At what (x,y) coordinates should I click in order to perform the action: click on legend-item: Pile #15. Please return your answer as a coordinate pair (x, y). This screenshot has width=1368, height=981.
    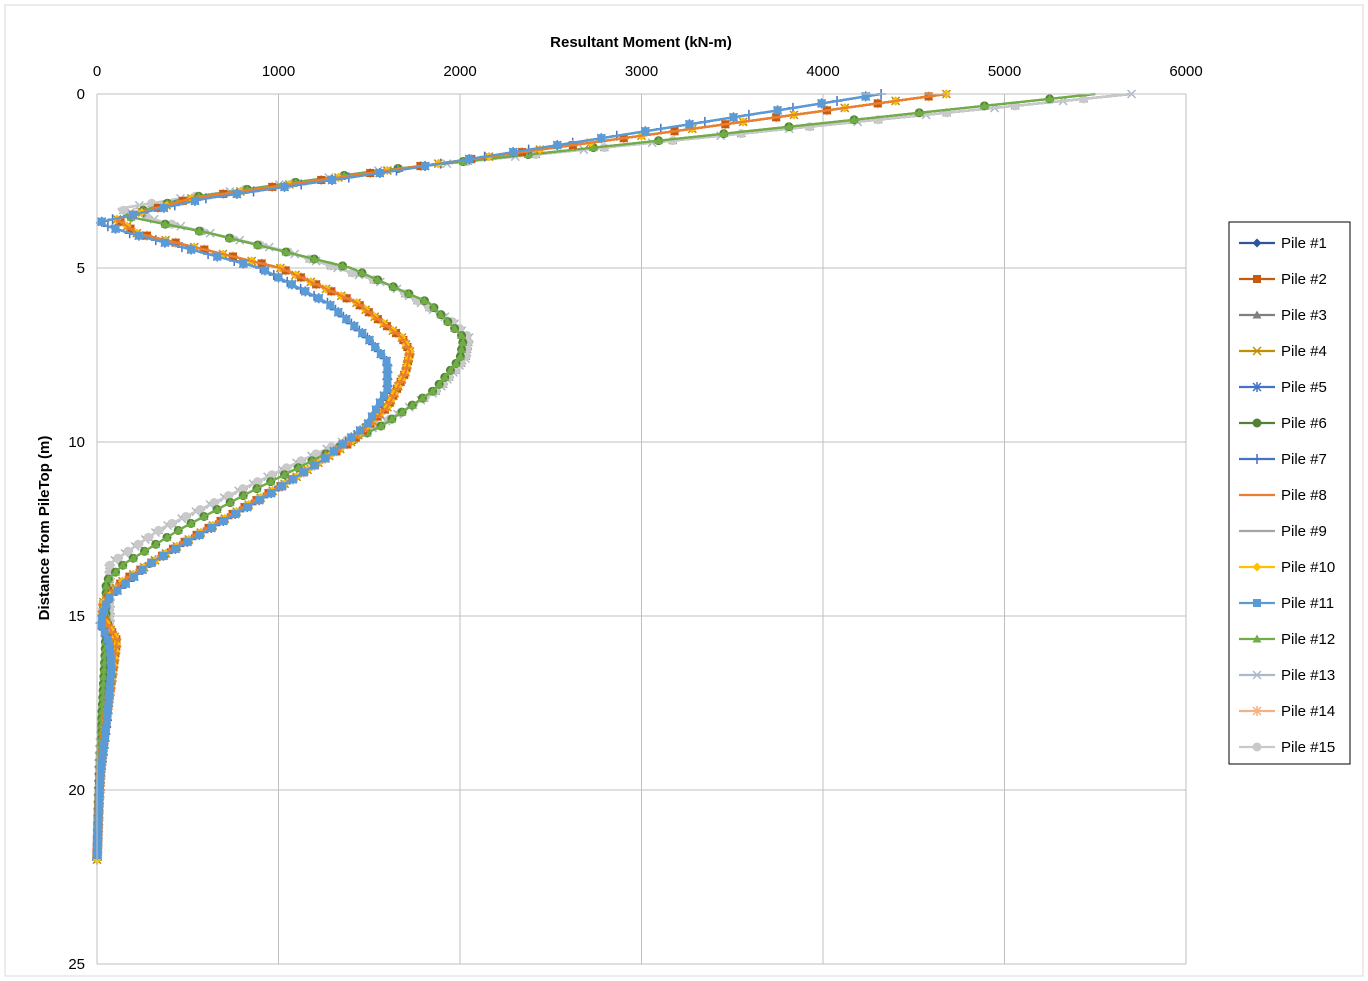
    Looking at the image, I should click on (1287, 747).